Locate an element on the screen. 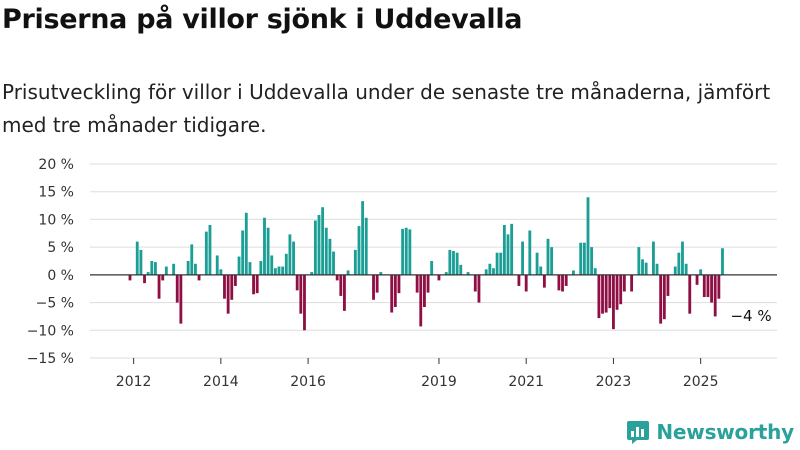 The height and width of the screenshot is (450, 800). x-tick-label: 2014 is located at coordinates (221, 382).